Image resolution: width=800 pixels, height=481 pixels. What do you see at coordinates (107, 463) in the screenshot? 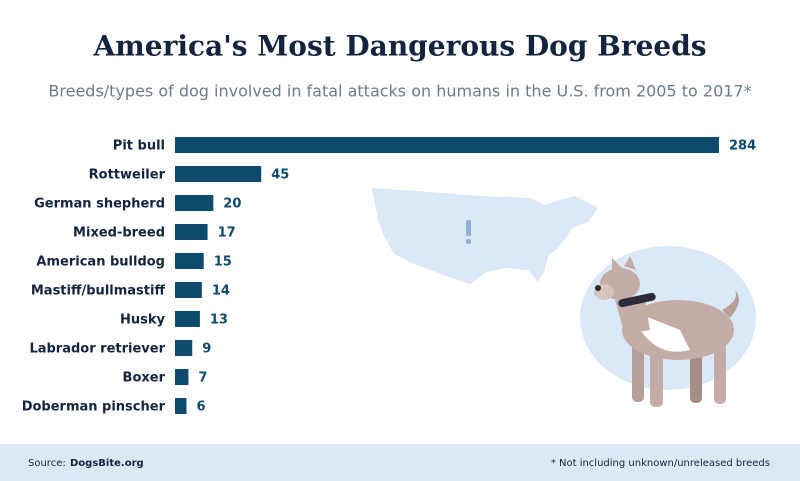
I see `source: DogsBite.org` at bounding box center [107, 463].